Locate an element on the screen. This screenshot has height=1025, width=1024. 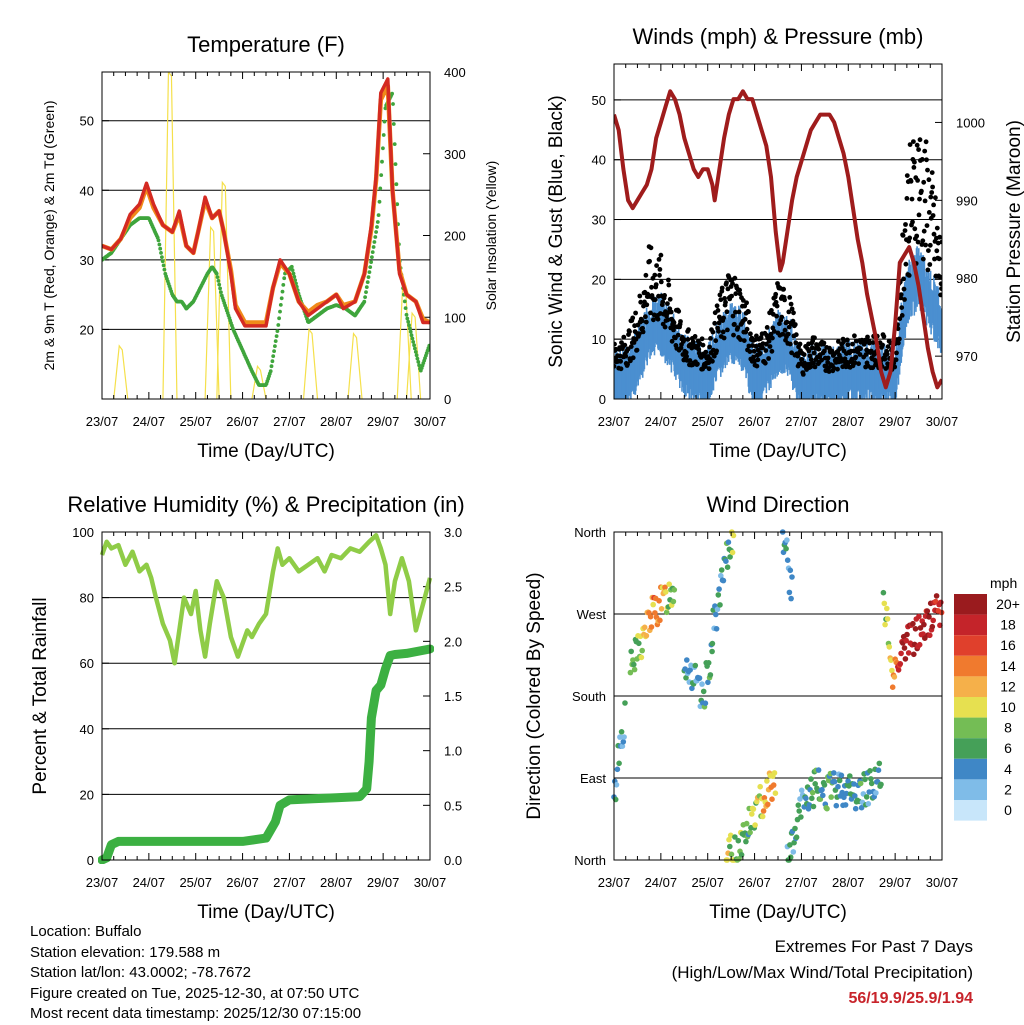
temperature-ylabel-right: Solar Insolation (Yellow) is located at coordinates (491, 236).